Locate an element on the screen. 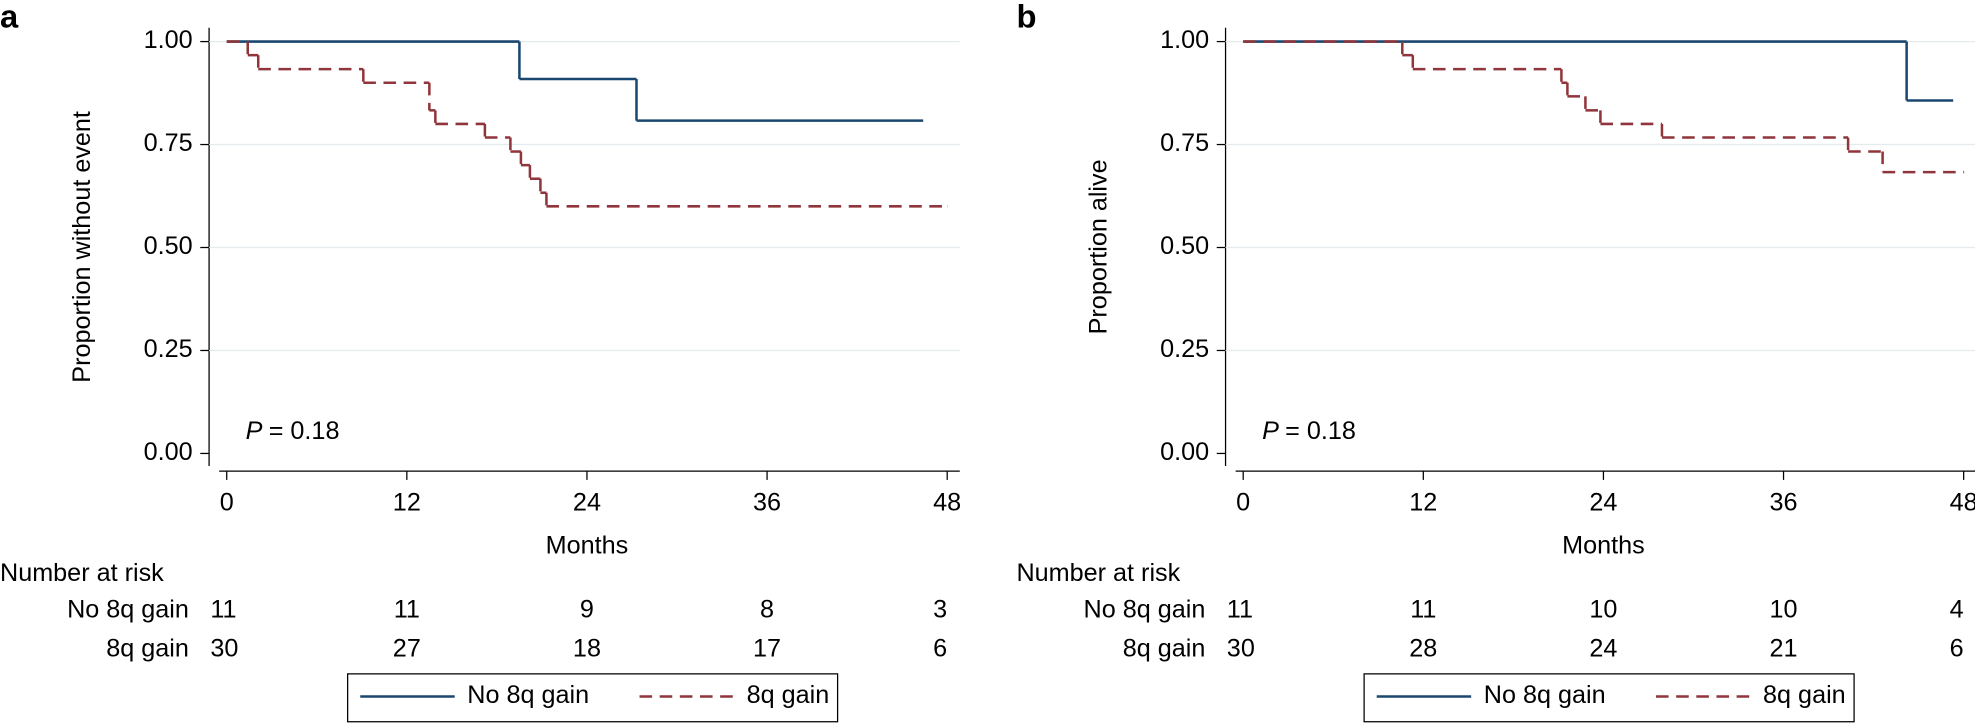 This screenshot has height=723, width=1975. risk-value: 18 is located at coordinates (587, 649).